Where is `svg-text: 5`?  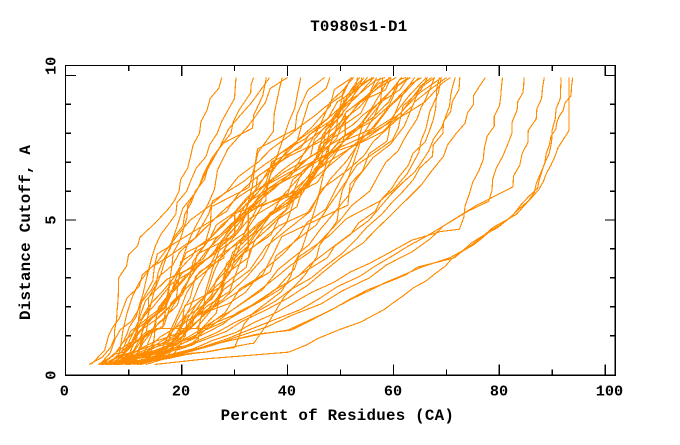 svg-text: 5 is located at coordinates (51, 219).